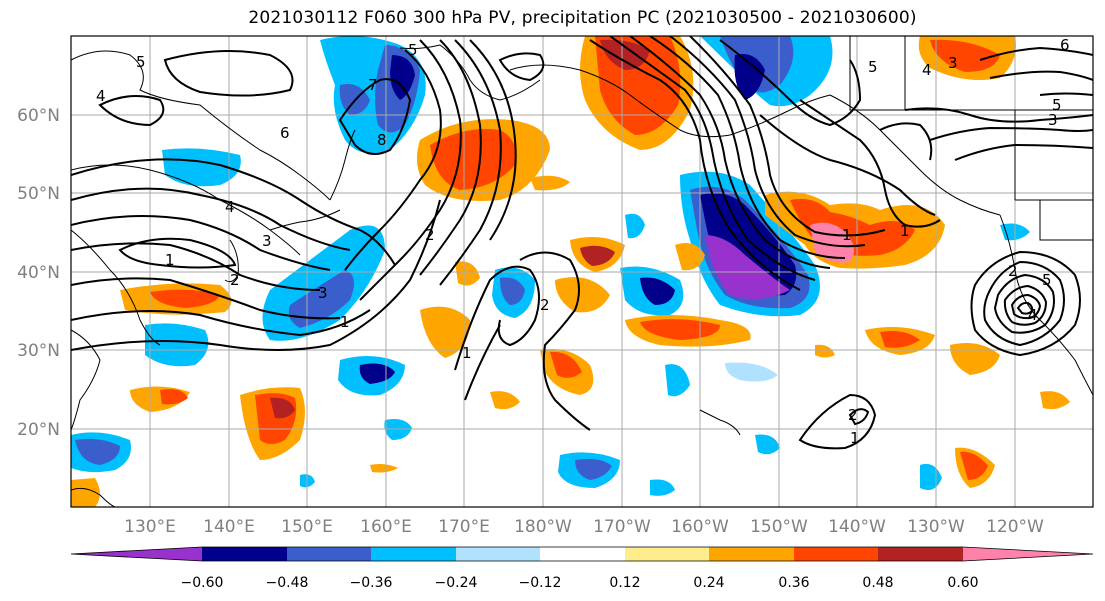 The width and height of the screenshot is (1105, 601). What do you see at coordinates (307, 527) in the screenshot?
I see `lon-label: 150°E` at bounding box center [307, 527].